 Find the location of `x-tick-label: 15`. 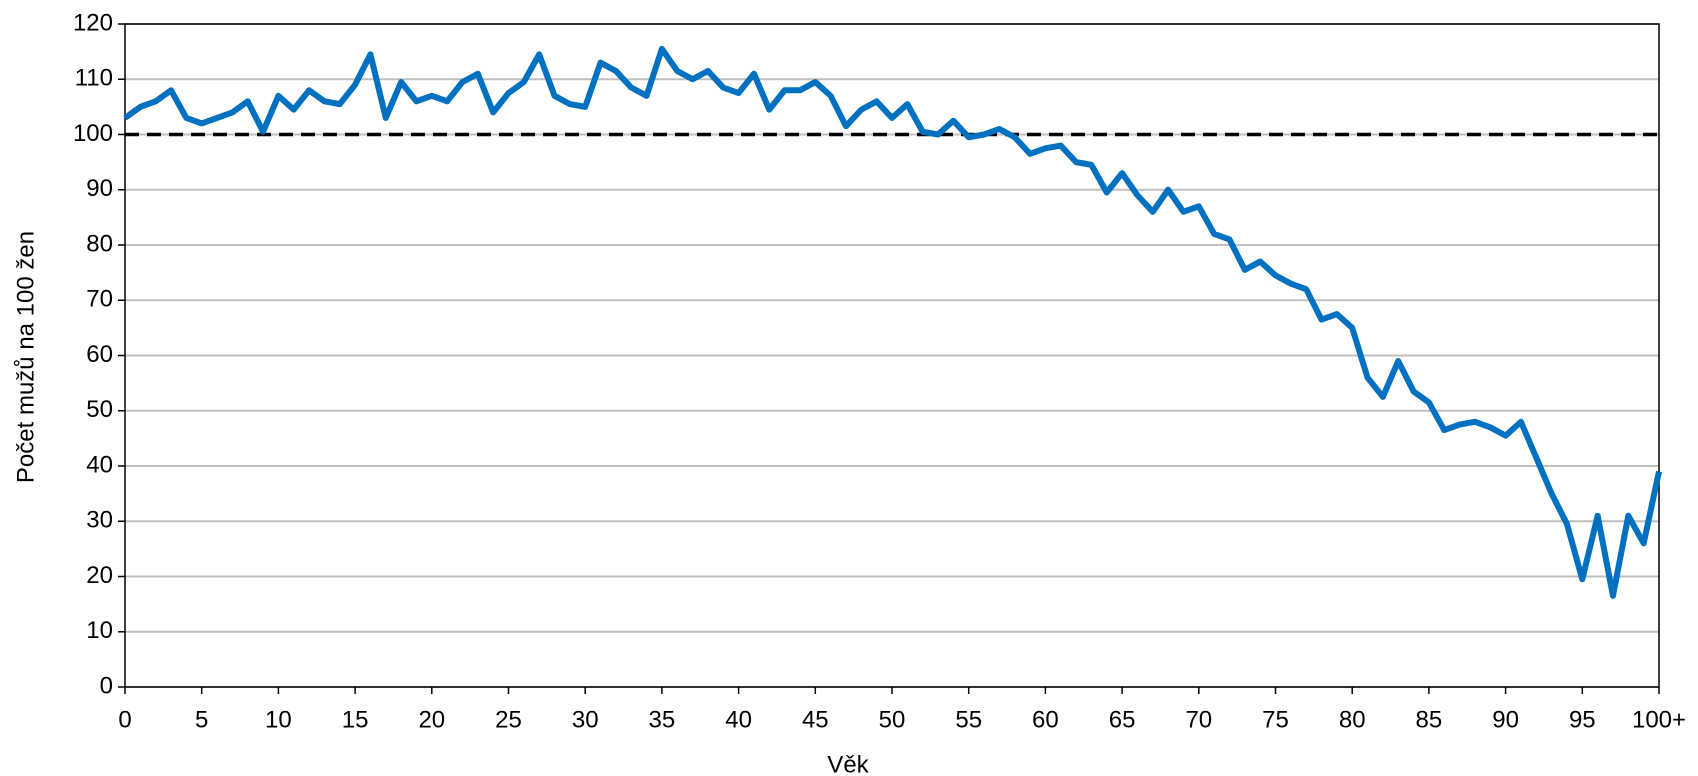

x-tick-label: 15 is located at coordinates (355, 719).